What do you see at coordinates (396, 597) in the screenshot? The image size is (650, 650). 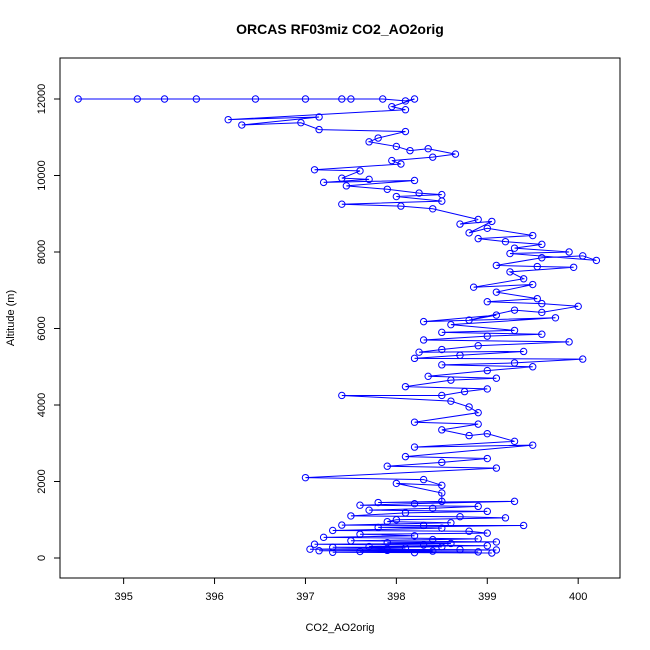 I see `x-tick-label: 398` at bounding box center [396, 597].